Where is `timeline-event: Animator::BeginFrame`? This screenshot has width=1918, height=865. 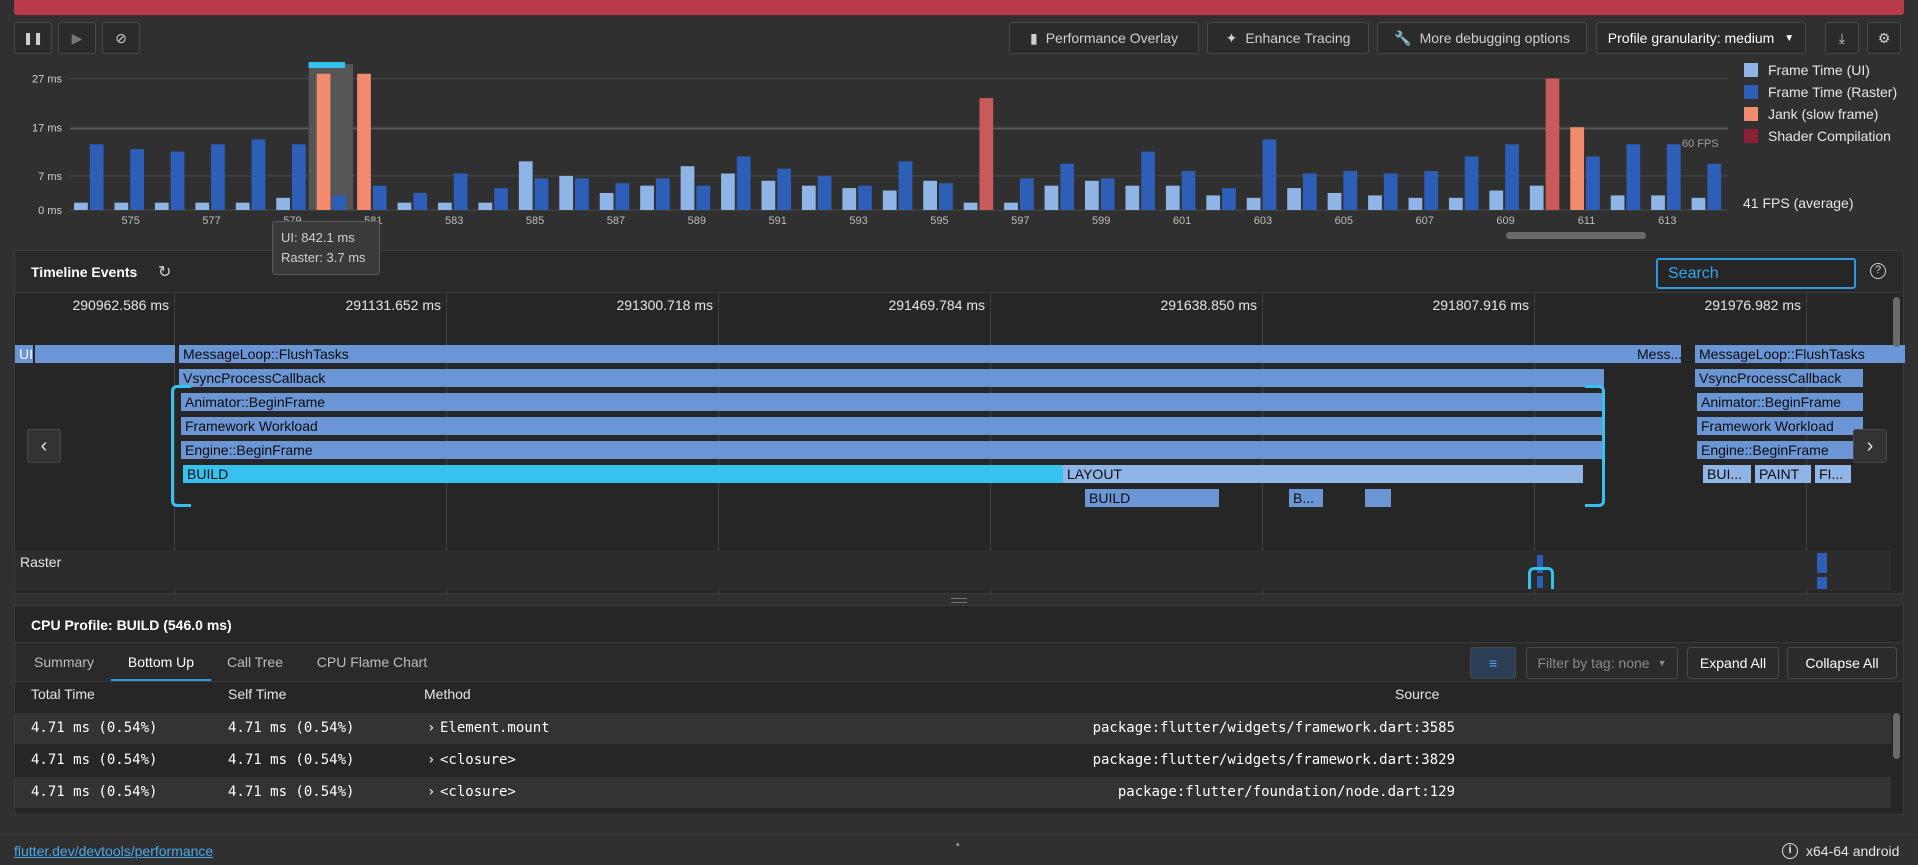 timeline-event: Animator::BeginFrame is located at coordinates (1780, 402).